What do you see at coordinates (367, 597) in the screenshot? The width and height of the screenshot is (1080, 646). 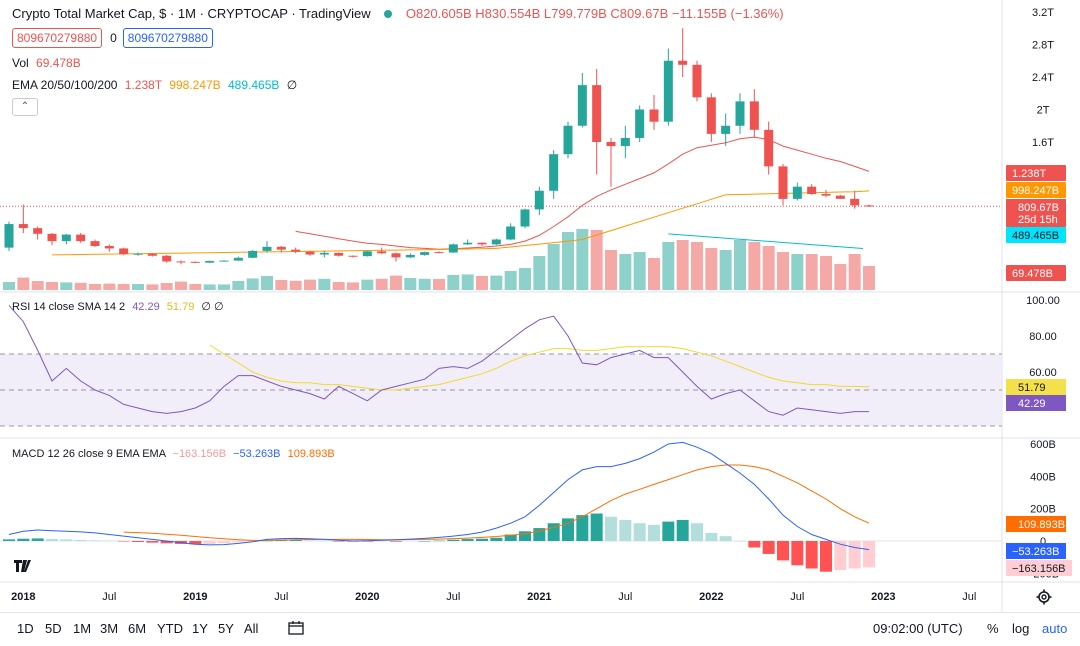 I see `time-tick-label: 2020` at bounding box center [367, 597].